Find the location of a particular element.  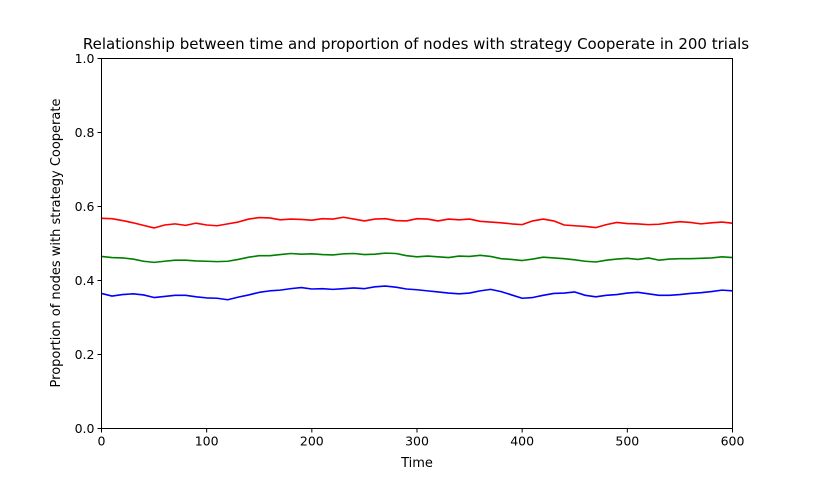

x-tick-label: 100 is located at coordinates (207, 441).